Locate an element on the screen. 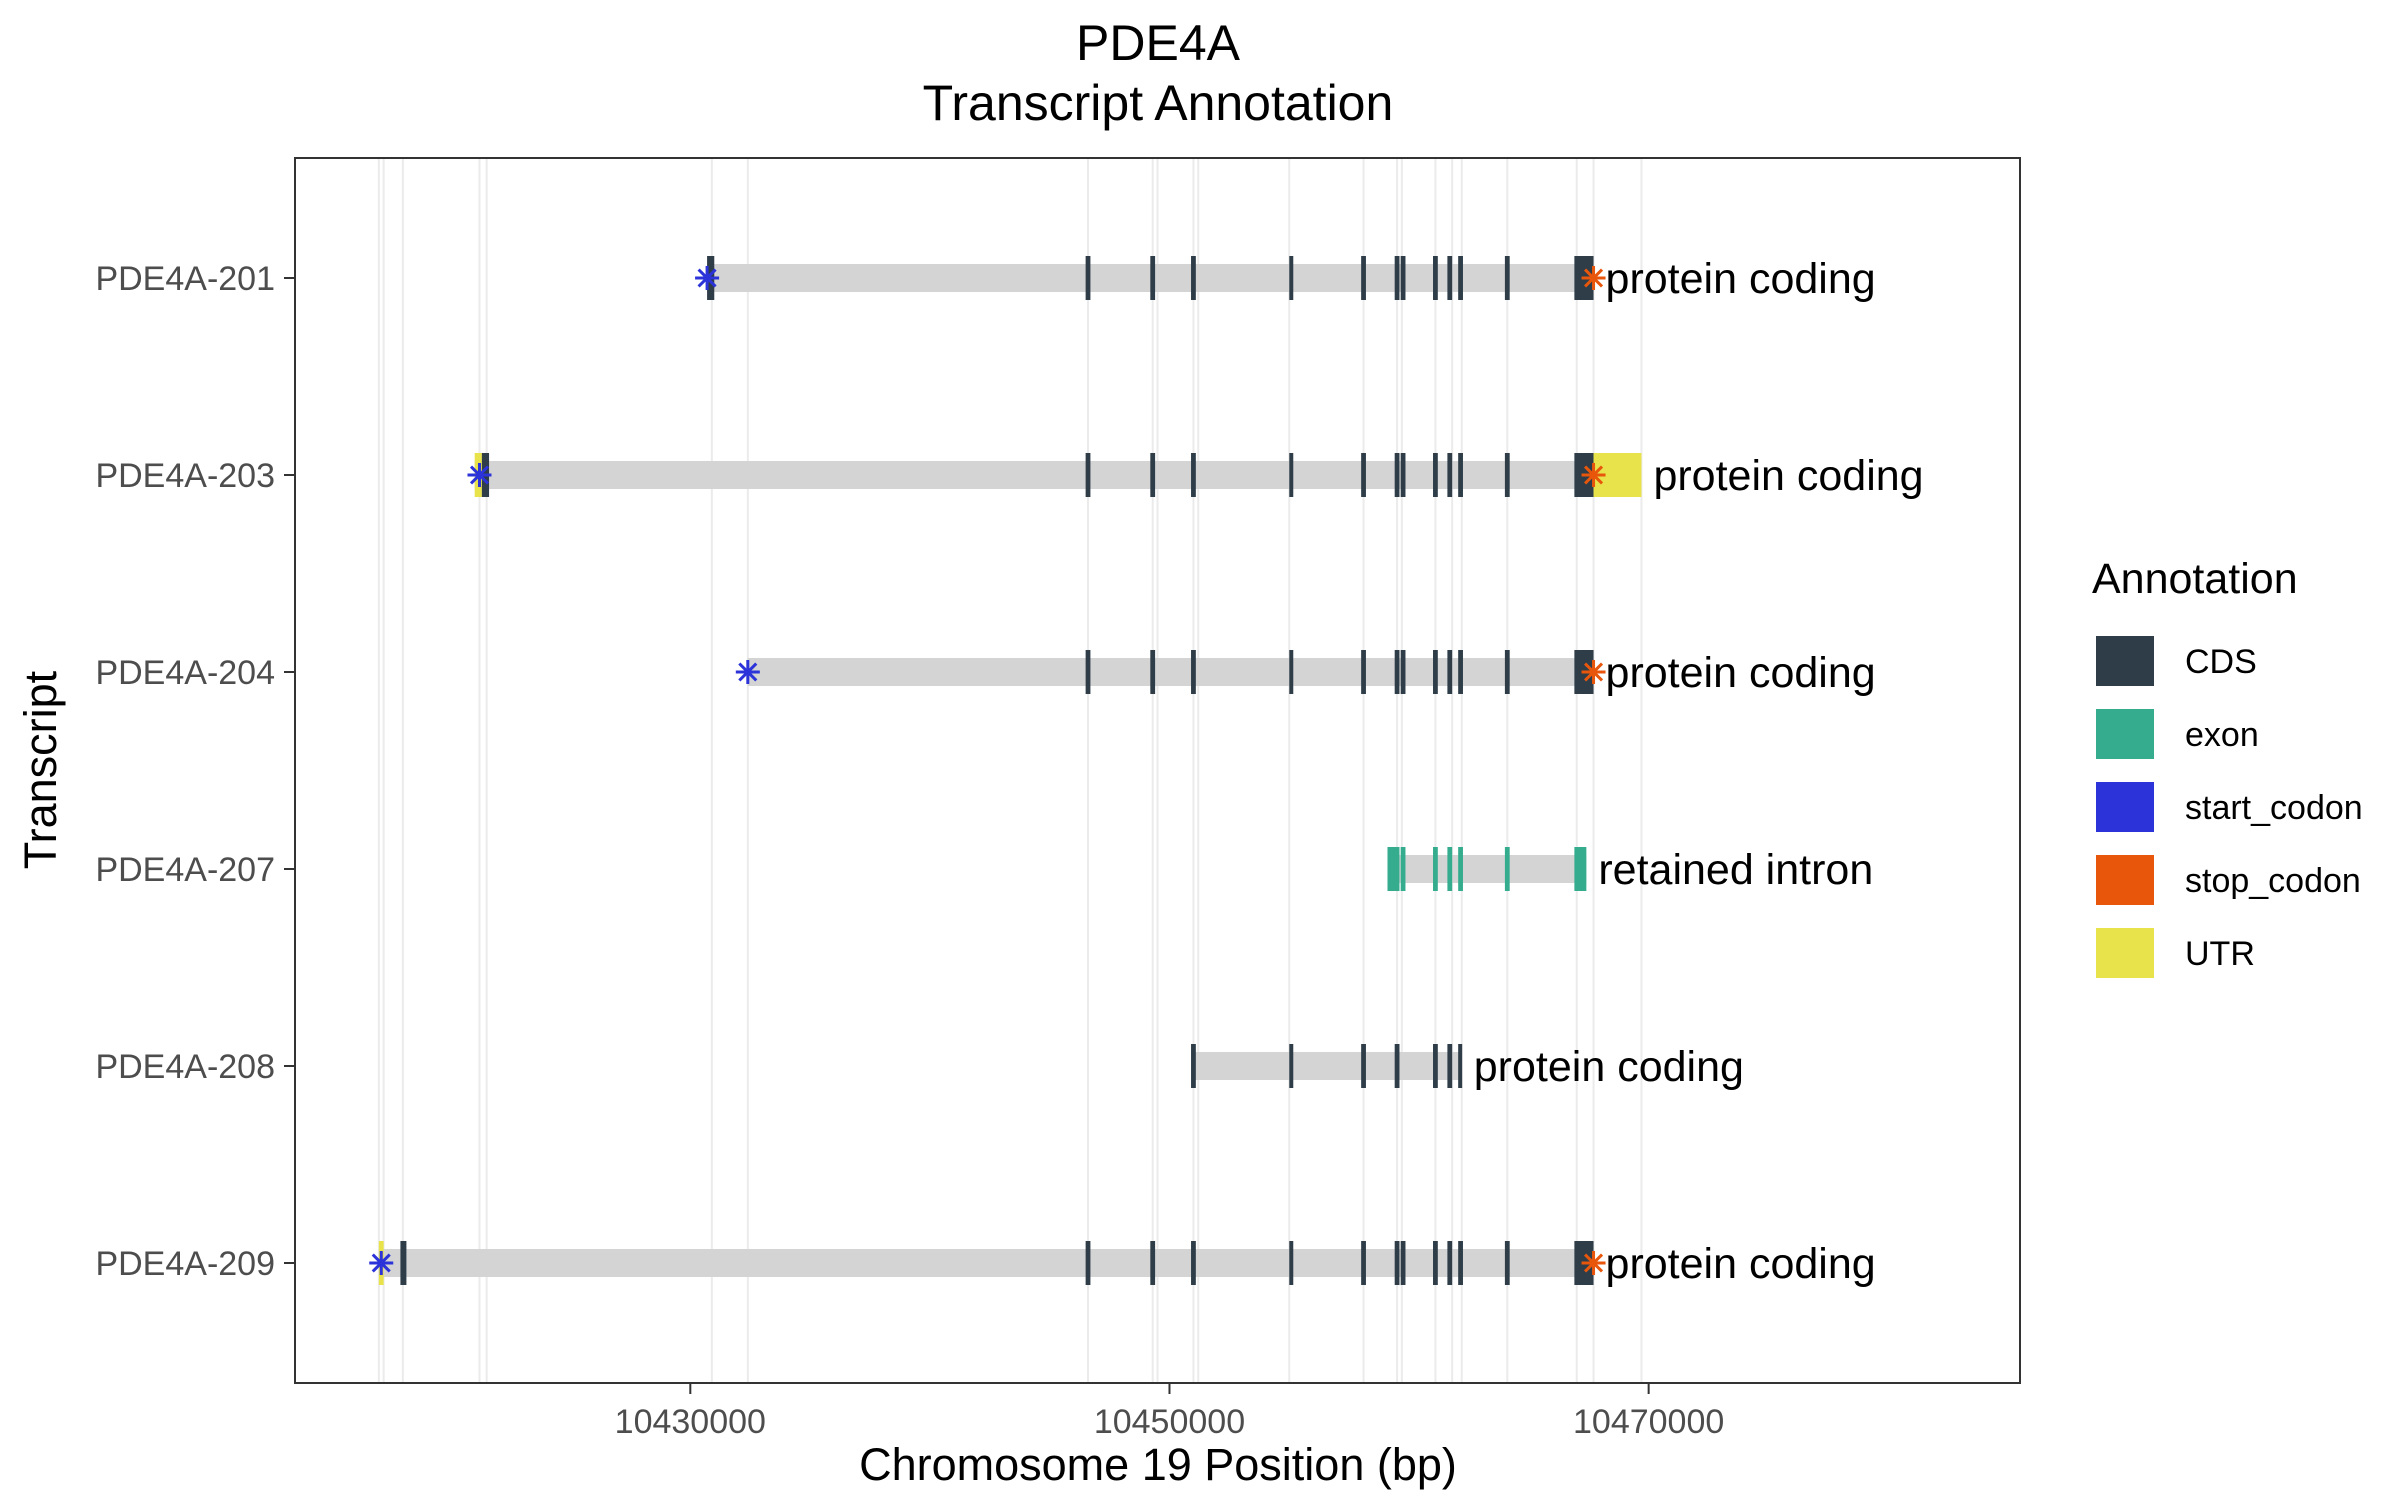  chart-title: PDE4A is located at coordinates (1158, 43).